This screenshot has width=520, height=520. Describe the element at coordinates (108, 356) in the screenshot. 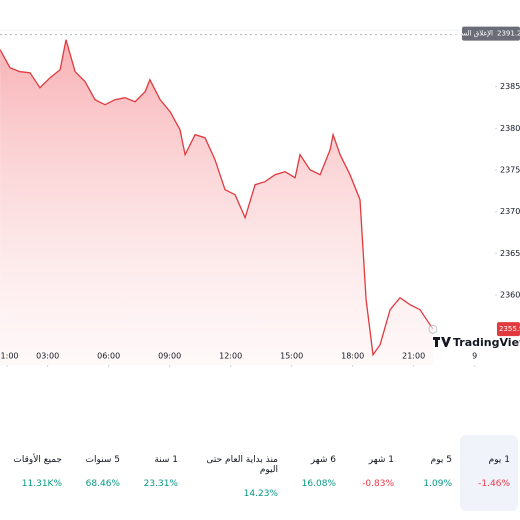

I see `x-tick-label: 06:00` at that location.